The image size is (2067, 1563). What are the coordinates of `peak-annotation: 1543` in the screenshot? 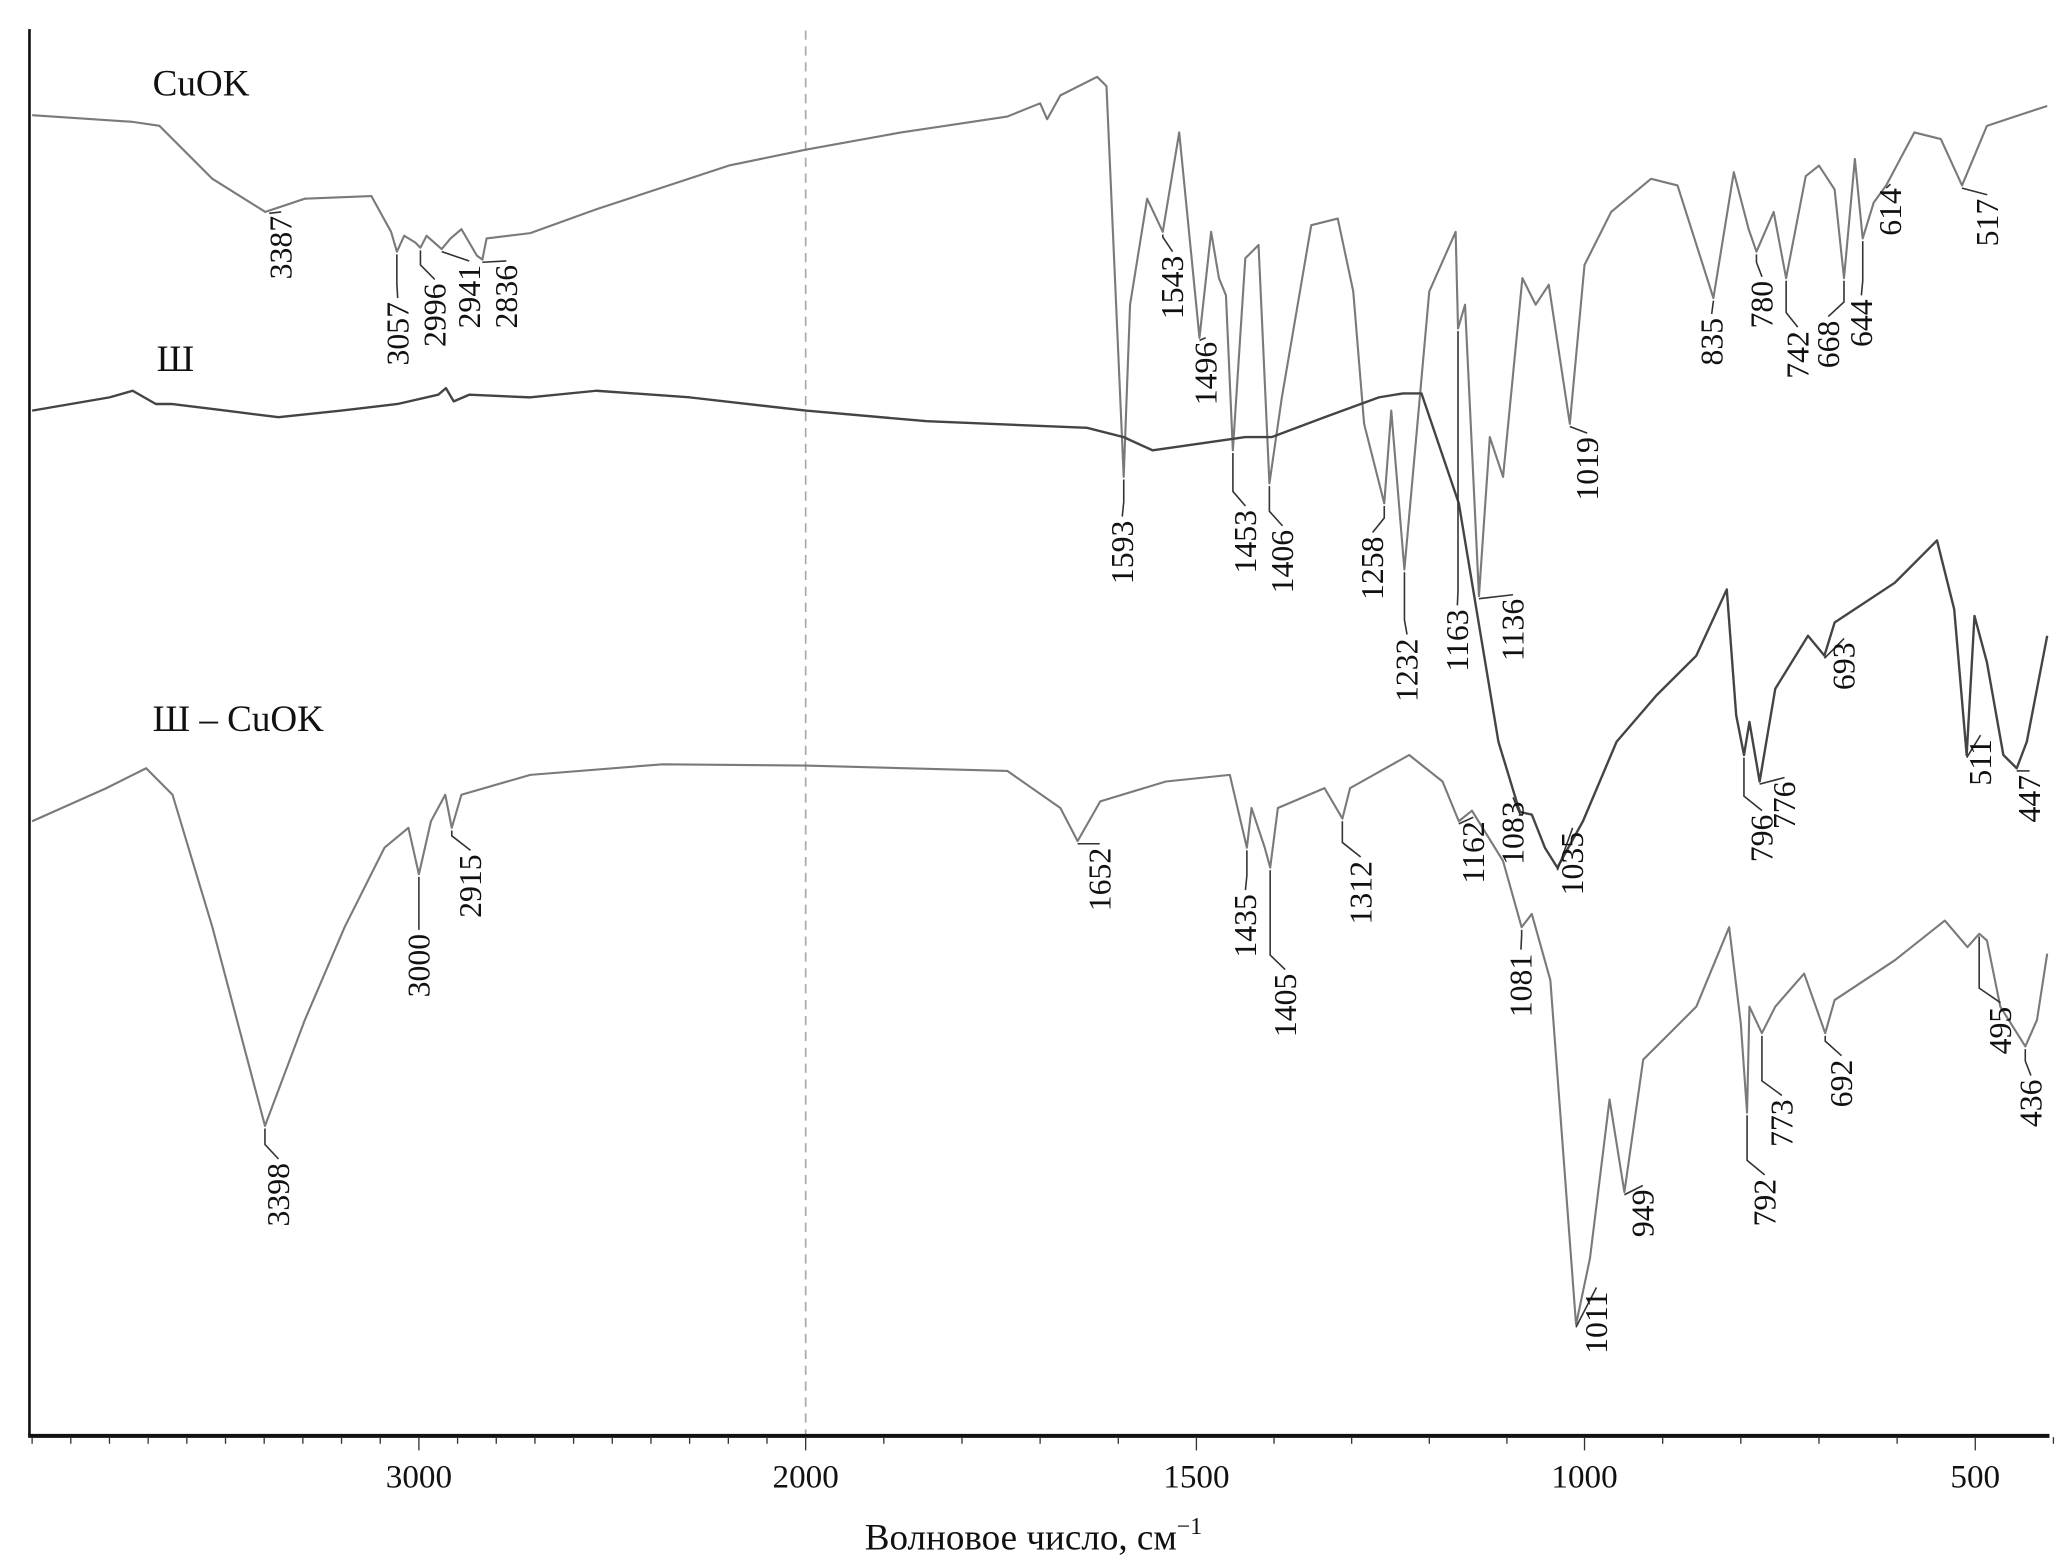 It's located at (1172, 276).